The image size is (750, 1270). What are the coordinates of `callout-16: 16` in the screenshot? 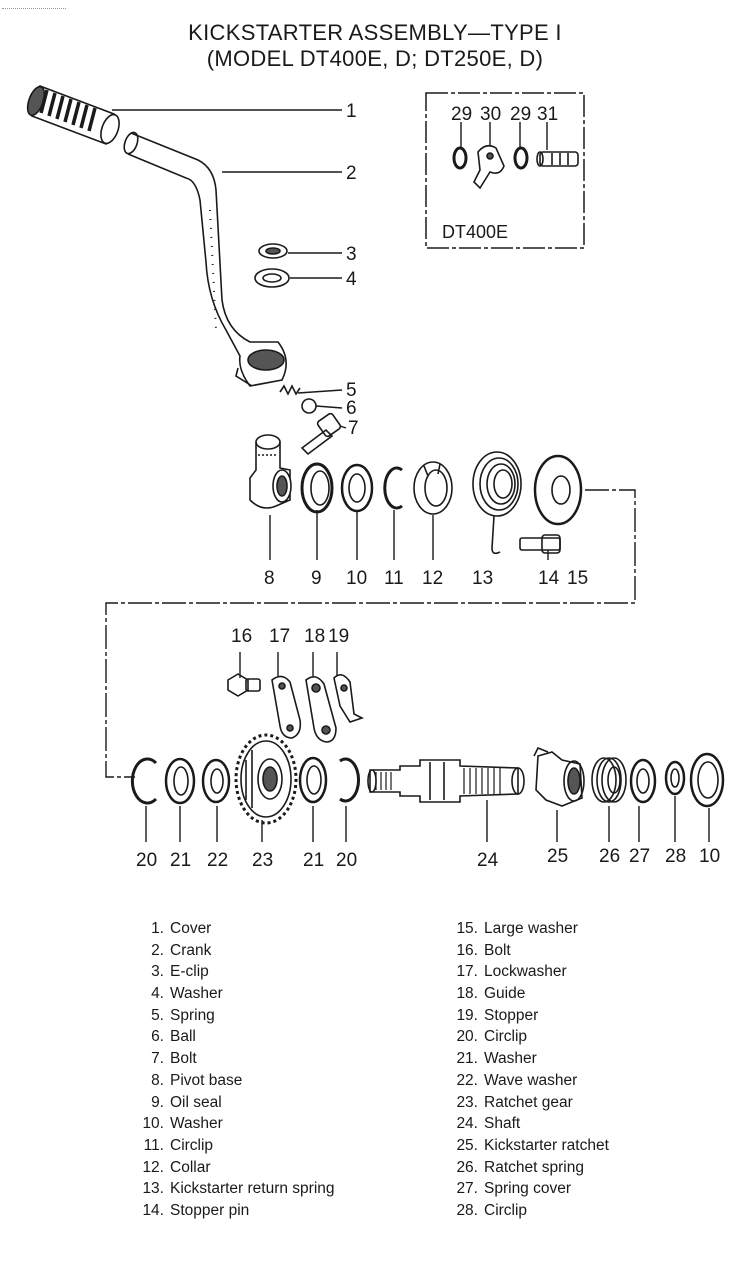 It's located at (241, 636).